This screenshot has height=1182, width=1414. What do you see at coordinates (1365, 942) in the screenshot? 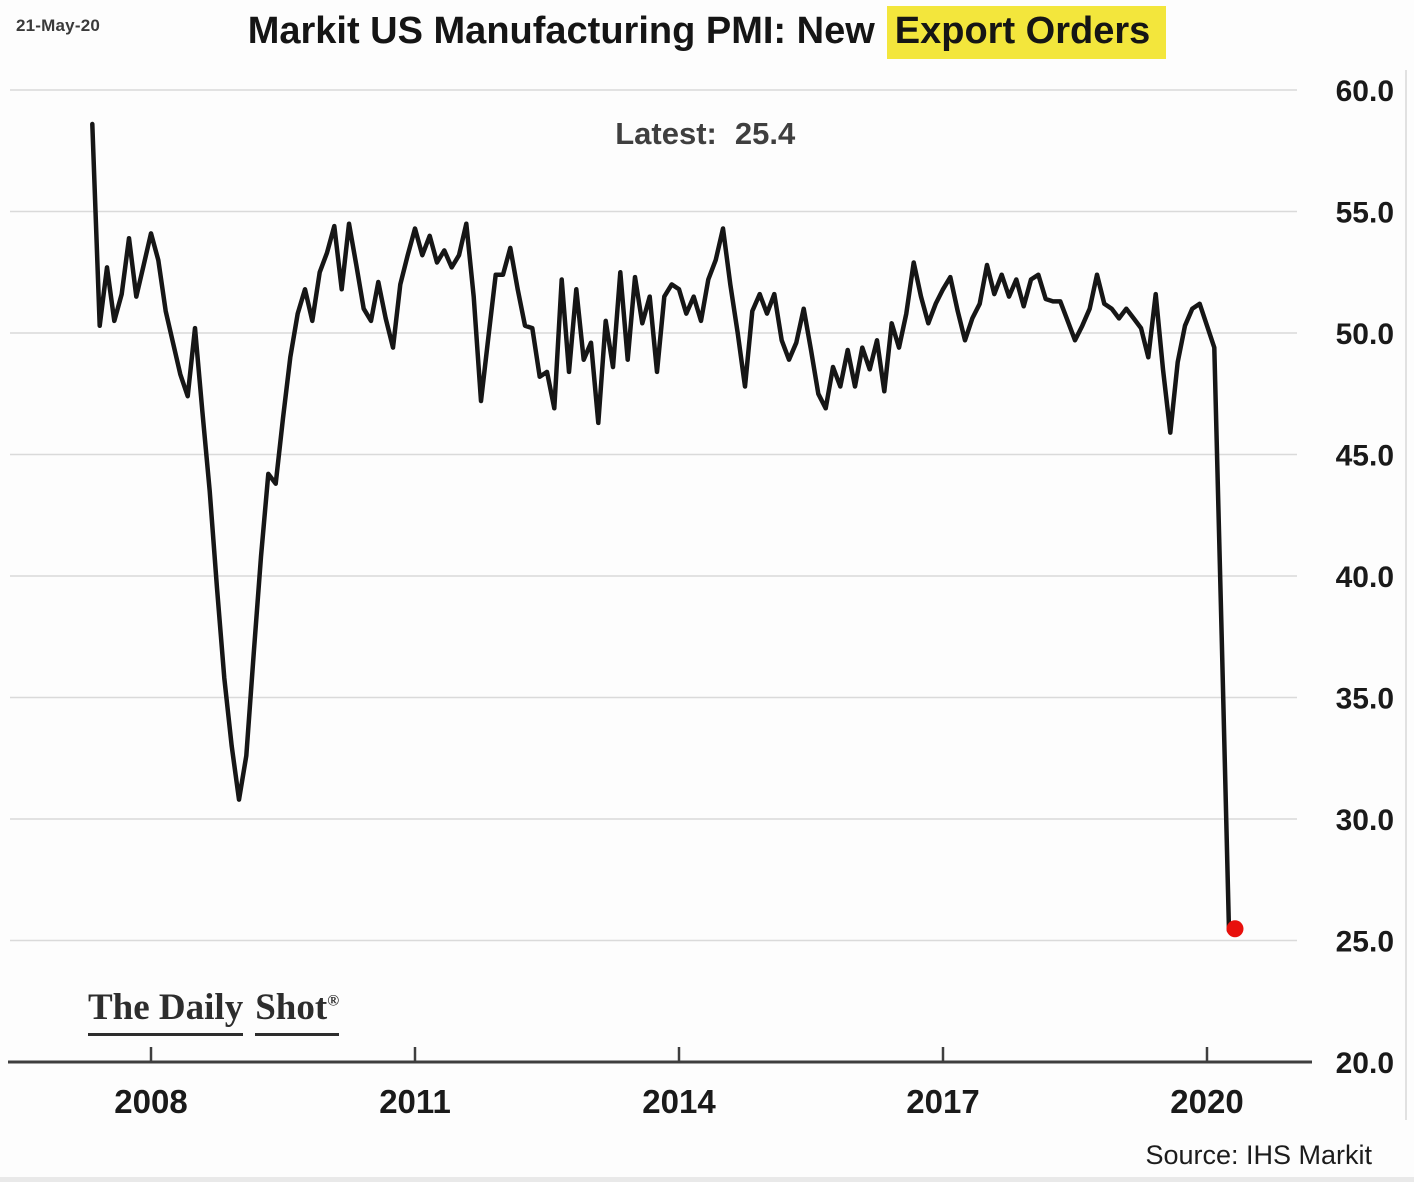
I see `y-axis-tick-label: 25.0` at bounding box center [1365, 942].